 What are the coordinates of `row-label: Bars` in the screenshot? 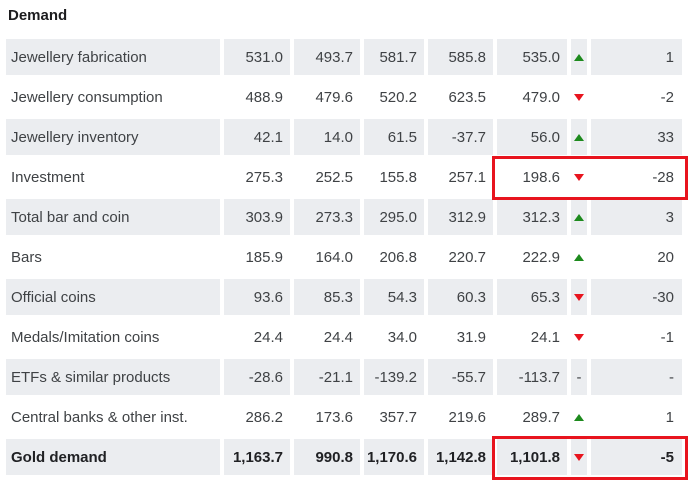 It's located at (26, 257).